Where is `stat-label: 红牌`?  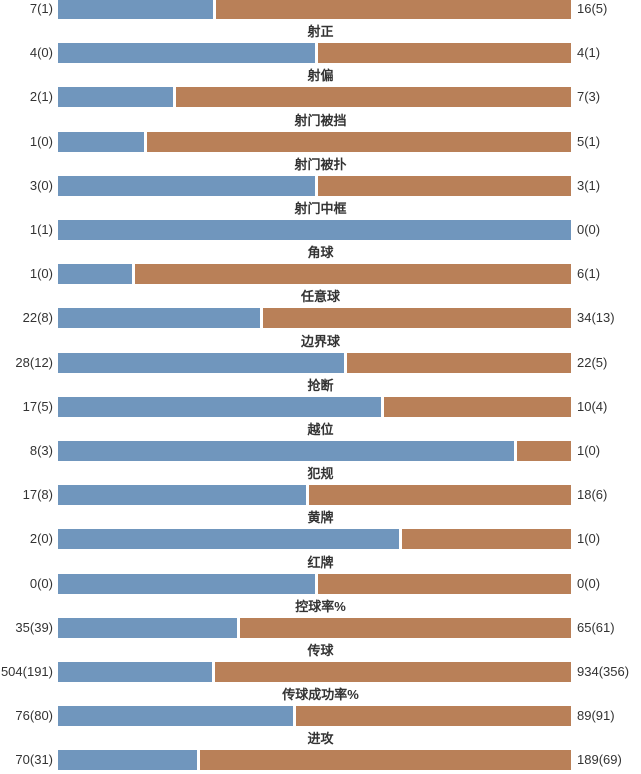
stat-label: 红牌 is located at coordinates (320, 562).